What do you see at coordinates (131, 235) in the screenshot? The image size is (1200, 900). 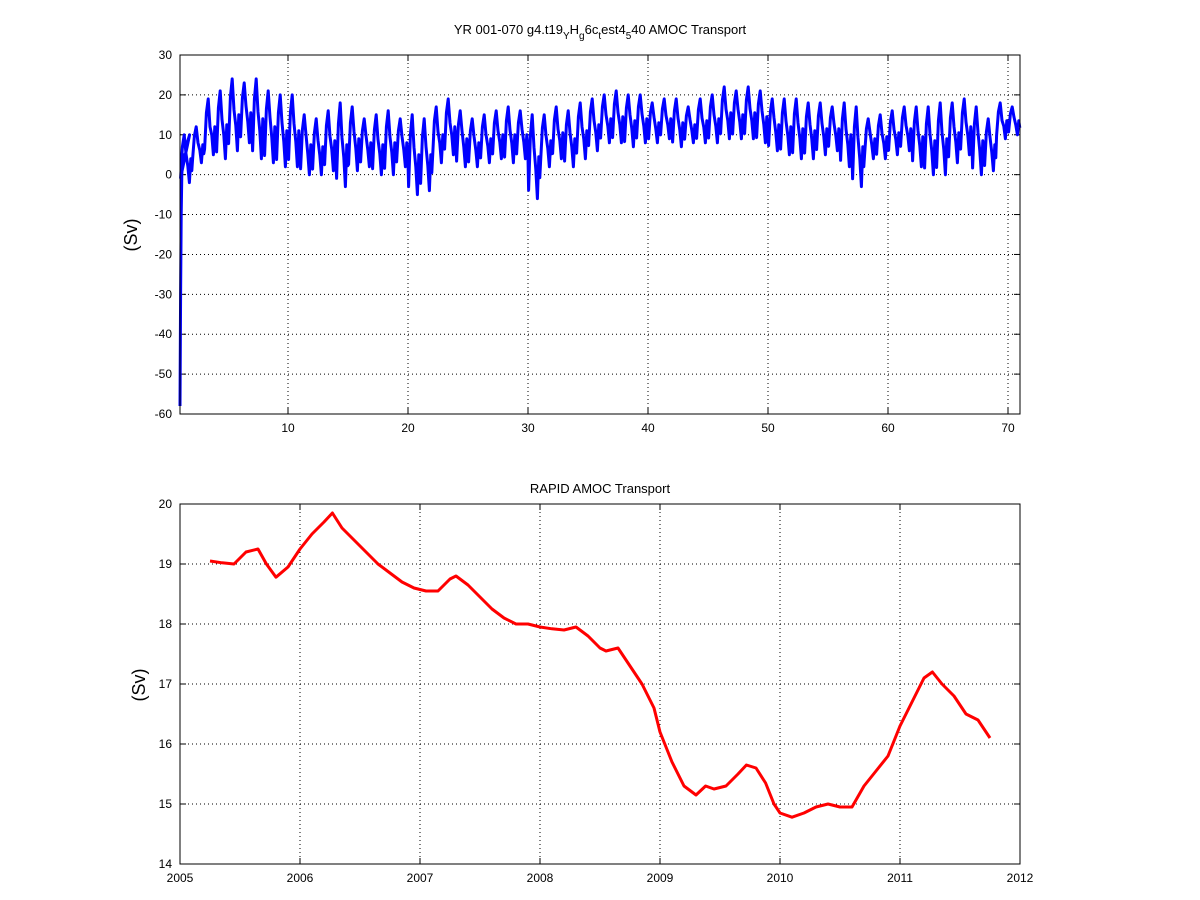 I see `model-chart-ylabel: (Sv)` at bounding box center [131, 235].